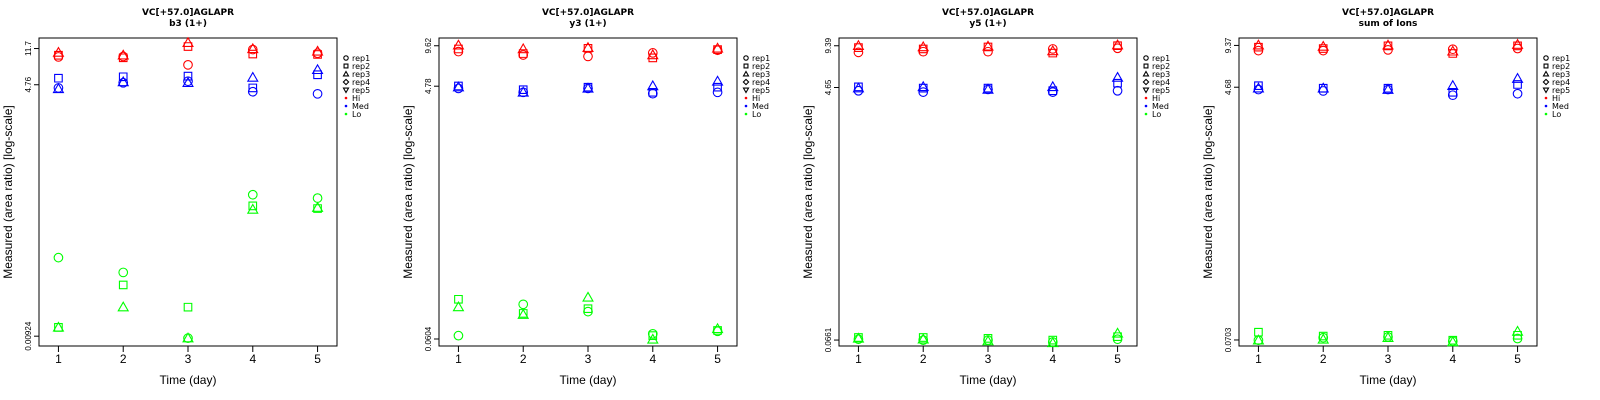 The image size is (1600, 400). What do you see at coordinates (188, 192) in the screenshot?
I see `plot-frame` at bounding box center [188, 192].